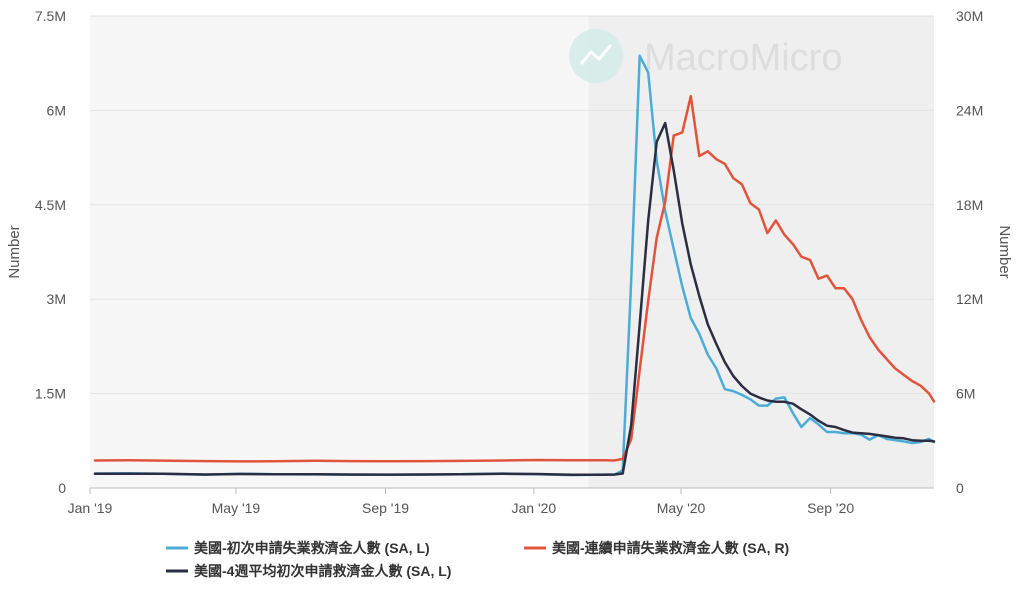  I want to click on y-right-tick-label: 6M, so click(965, 394).